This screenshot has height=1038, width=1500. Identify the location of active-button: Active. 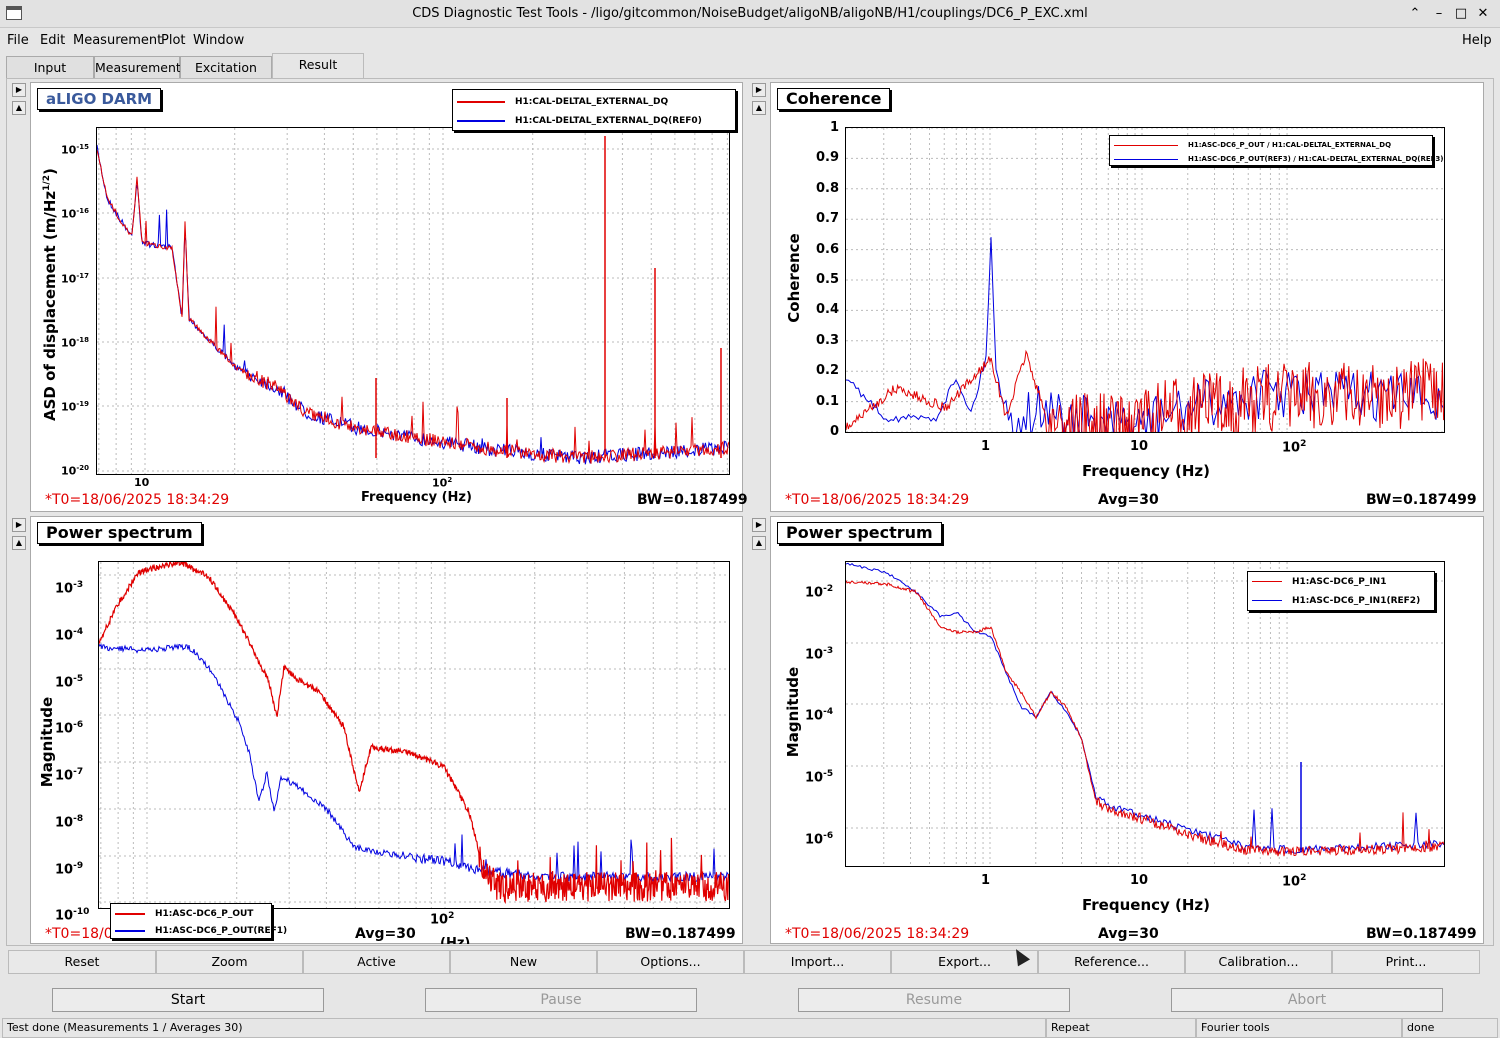
(376, 962).